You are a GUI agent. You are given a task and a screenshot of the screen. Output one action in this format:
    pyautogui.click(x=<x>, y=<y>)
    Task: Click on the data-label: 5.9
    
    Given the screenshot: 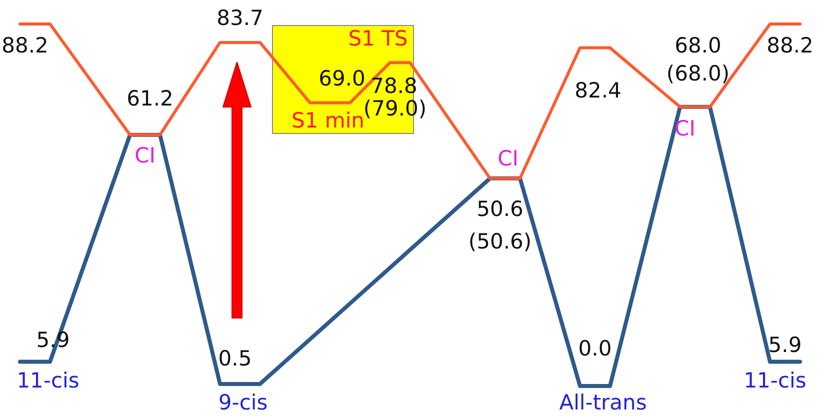 What is the action you would take?
    pyautogui.click(x=785, y=345)
    